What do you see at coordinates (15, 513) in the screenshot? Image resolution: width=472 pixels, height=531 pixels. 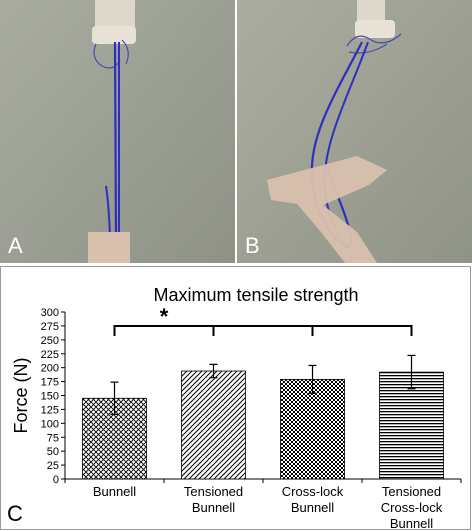 I see `panel-label-c: C` at bounding box center [15, 513].